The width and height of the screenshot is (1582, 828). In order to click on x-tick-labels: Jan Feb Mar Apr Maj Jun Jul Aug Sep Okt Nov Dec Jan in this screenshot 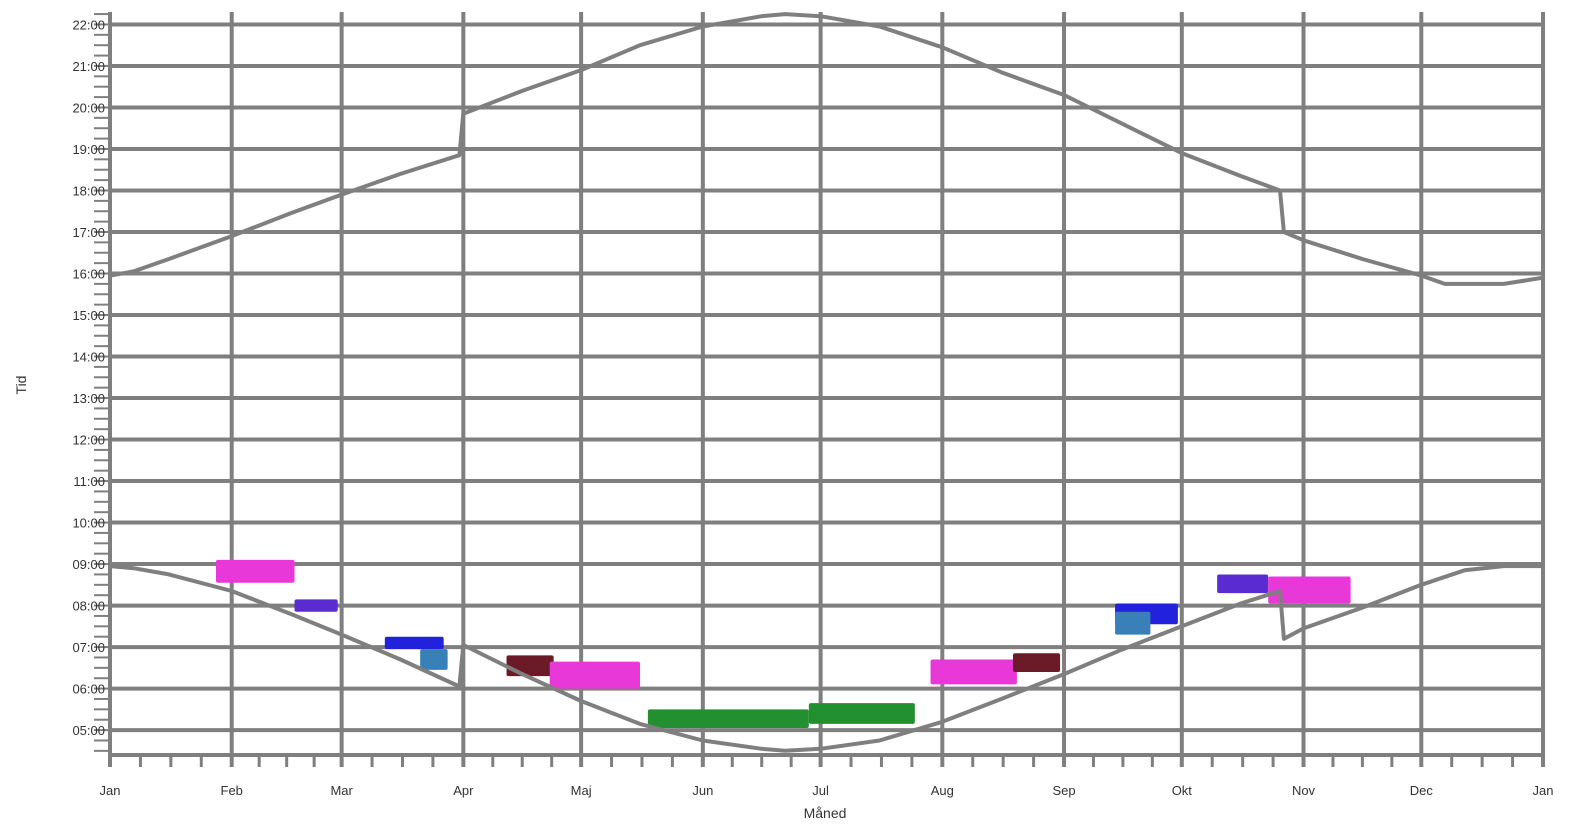, I will do `click(827, 790)`.